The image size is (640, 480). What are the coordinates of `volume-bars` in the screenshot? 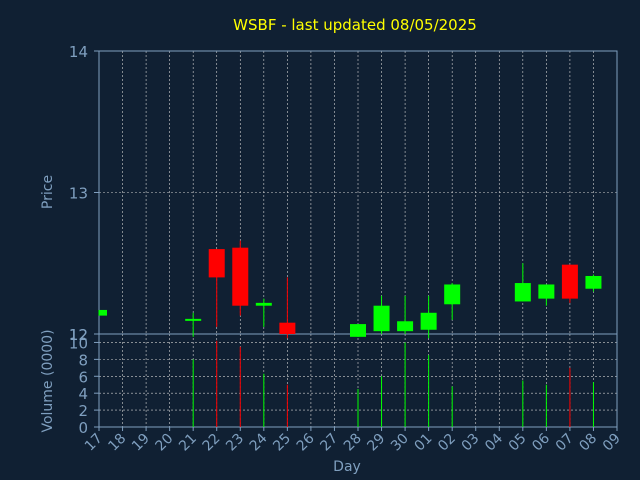 It's located at (393, 383).